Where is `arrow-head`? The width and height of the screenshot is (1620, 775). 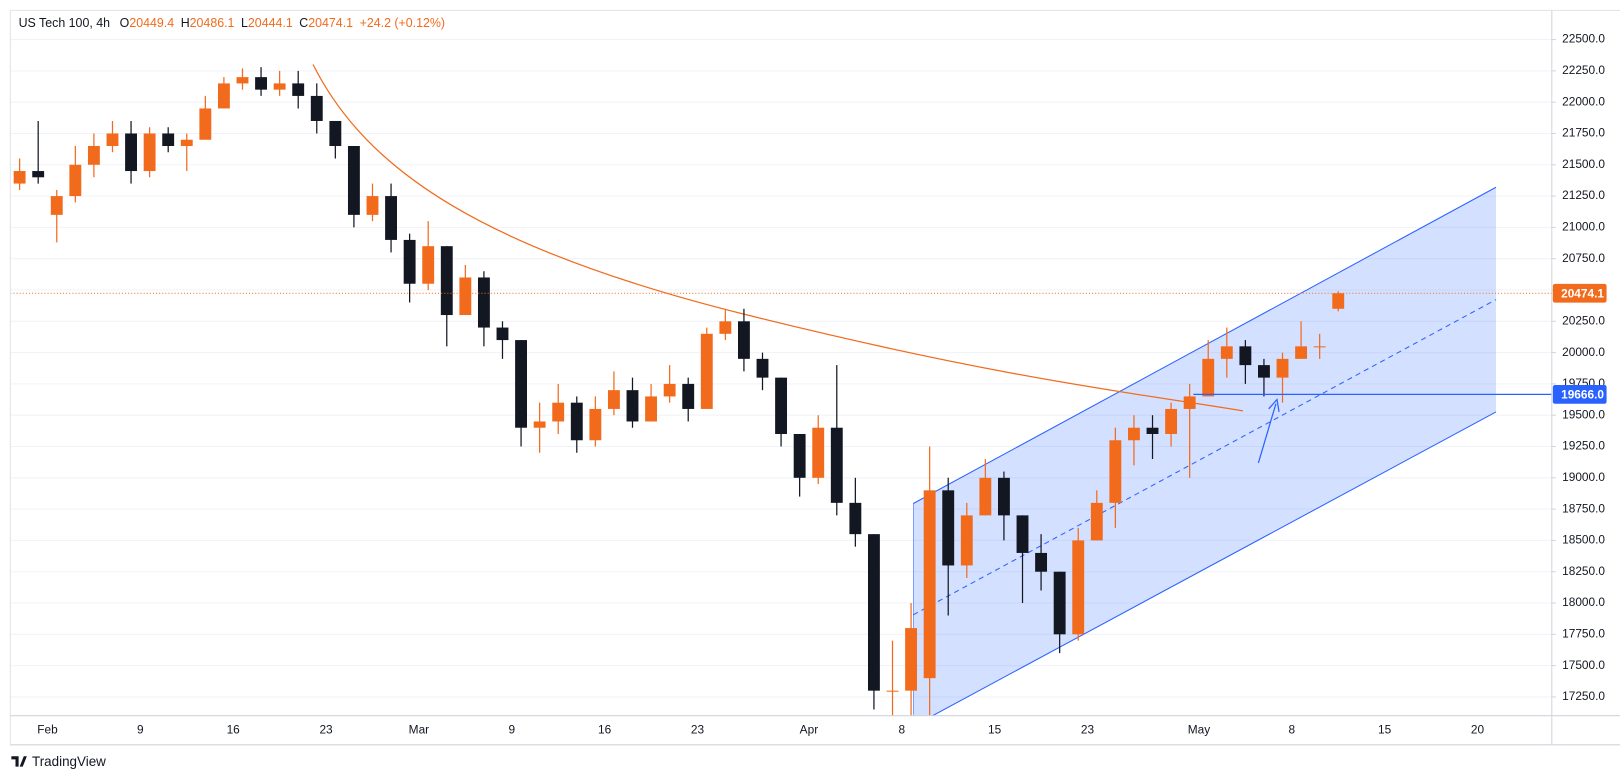 arrow-head is located at coordinates (1274, 405).